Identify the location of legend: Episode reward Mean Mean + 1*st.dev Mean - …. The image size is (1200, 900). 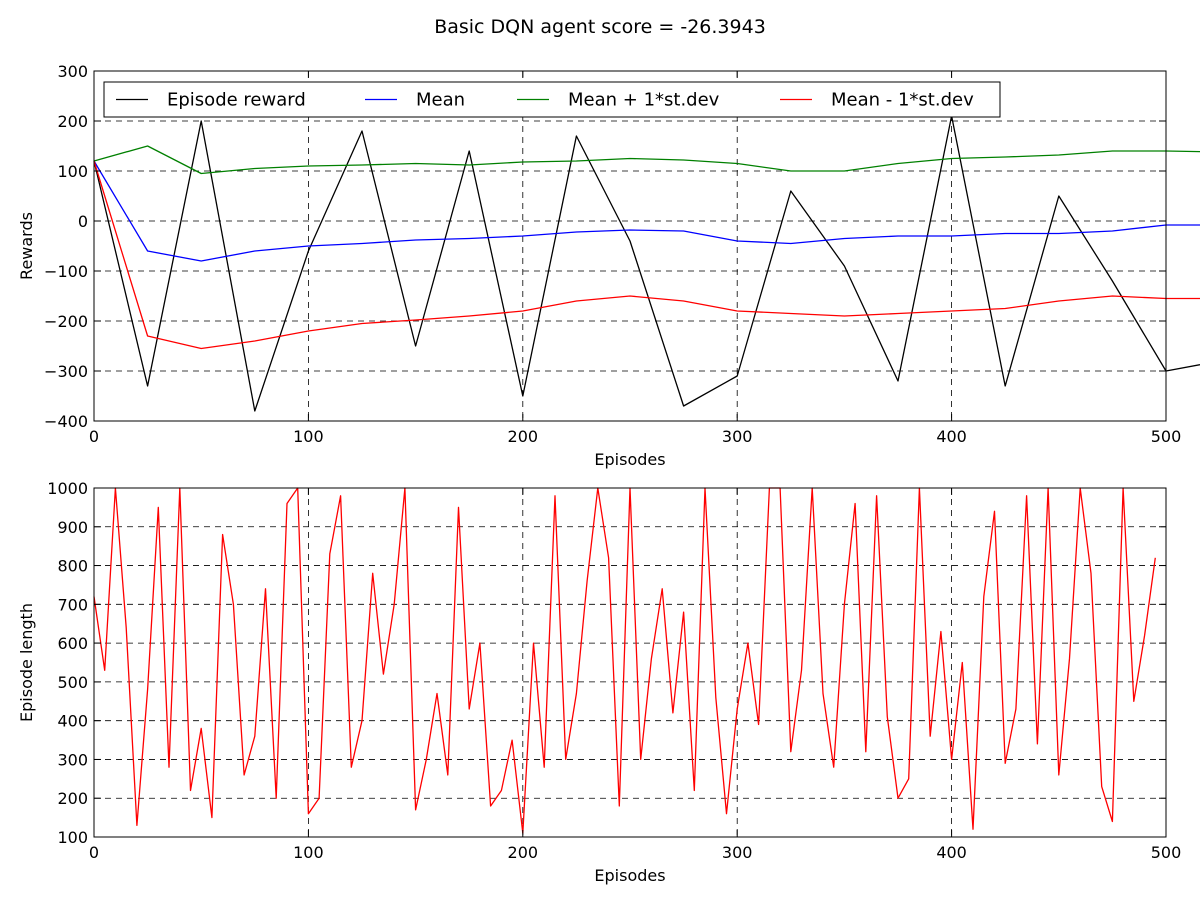
(552, 99).